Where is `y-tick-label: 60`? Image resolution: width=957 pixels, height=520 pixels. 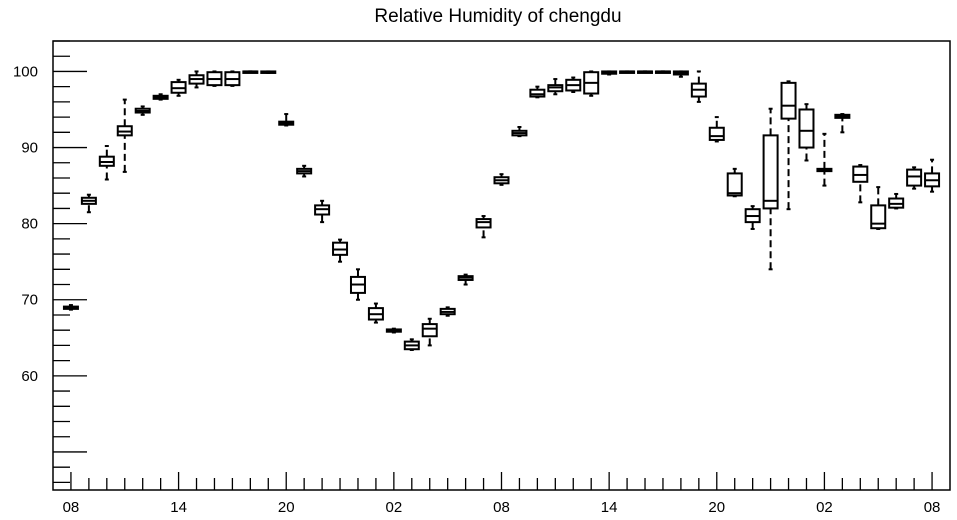
y-tick-label: 60 is located at coordinates (29, 376).